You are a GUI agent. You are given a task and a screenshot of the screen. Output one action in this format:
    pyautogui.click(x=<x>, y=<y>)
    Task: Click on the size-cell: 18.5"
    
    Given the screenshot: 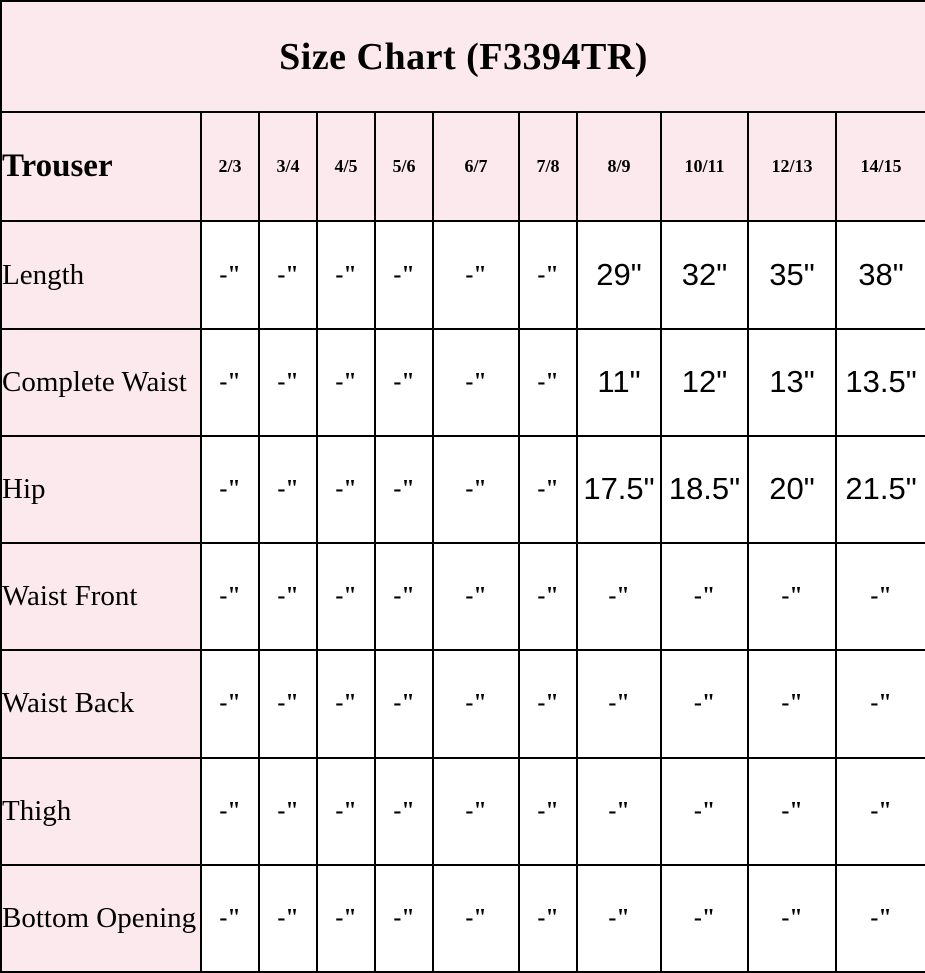 What is the action you would take?
    pyautogui.click(x=704, y=489)
    